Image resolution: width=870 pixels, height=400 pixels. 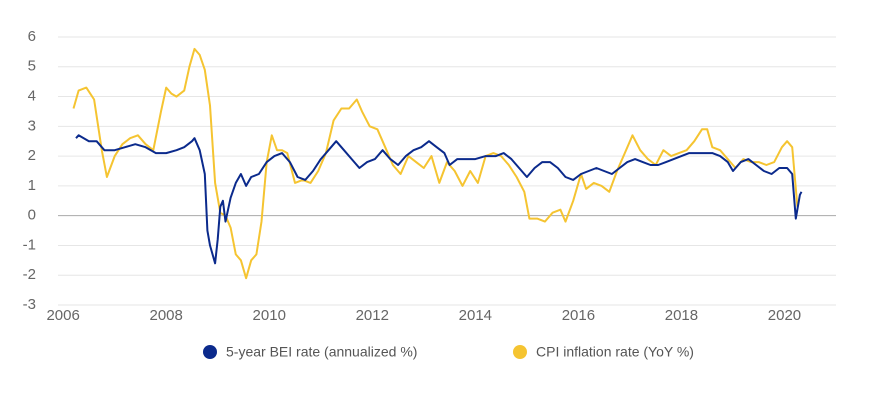 I want to click on x-tick-label: 2020, so click(x=784, y=315).